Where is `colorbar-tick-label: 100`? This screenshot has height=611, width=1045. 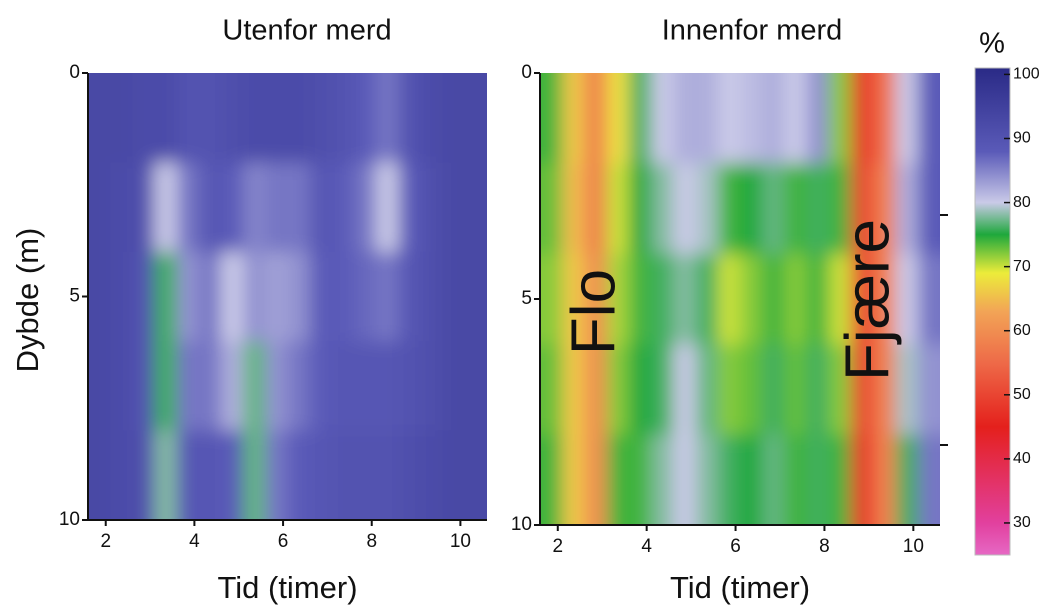
colorbar-tick-label: 100 is located at coordinates (1026, 74).